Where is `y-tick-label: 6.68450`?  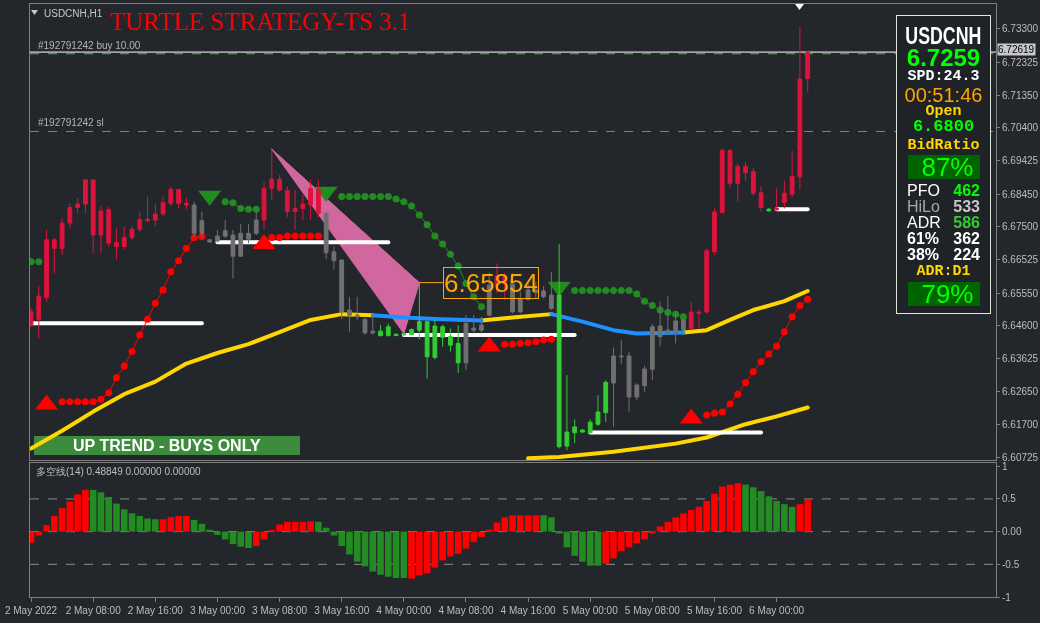
y-tick-label: 6.68450 is located at coordinates (1020, 194).